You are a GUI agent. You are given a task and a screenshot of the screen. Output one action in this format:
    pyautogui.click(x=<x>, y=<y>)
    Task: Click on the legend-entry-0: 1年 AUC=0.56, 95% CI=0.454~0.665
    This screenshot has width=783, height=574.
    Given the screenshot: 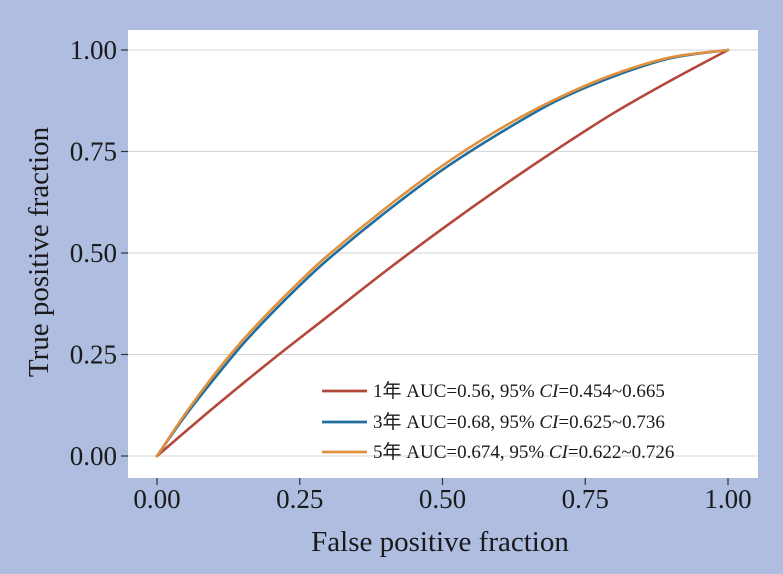 What is the action you would take?
    pyautogui.click(x=519, y=391)
    